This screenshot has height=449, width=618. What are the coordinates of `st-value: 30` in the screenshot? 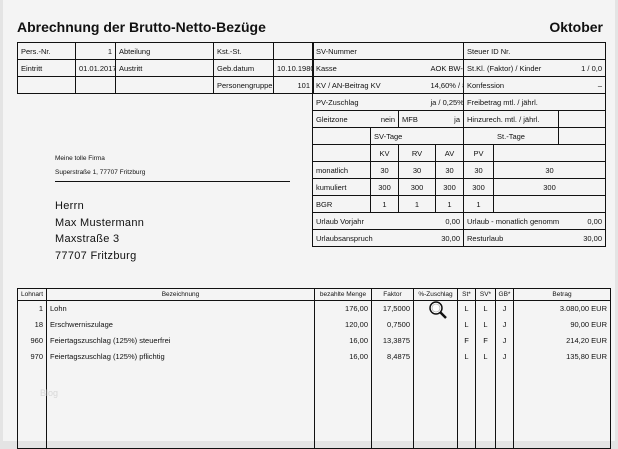 It's located at (549, 170).